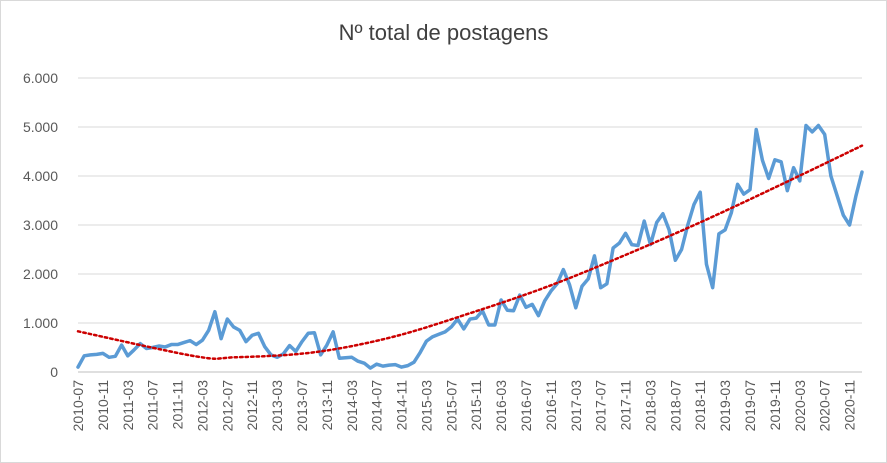 The image size is (887, 463). What do you see at coordinates (227, 406) in the screenshot?
I see `x-tick-label: 2012-07` at bounding box center [227, 406].